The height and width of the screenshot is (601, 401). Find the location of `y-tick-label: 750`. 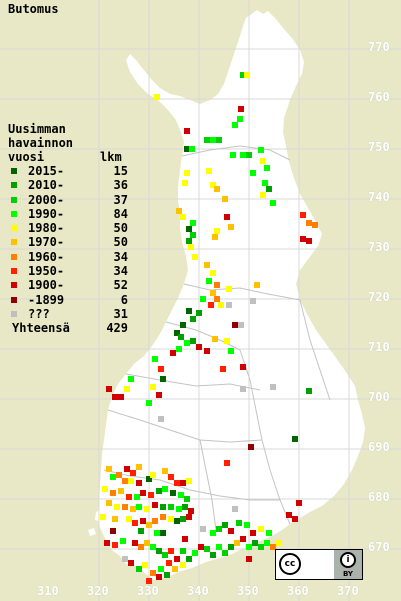

y-tick-label: 750 is located at coordinates (379, 147).